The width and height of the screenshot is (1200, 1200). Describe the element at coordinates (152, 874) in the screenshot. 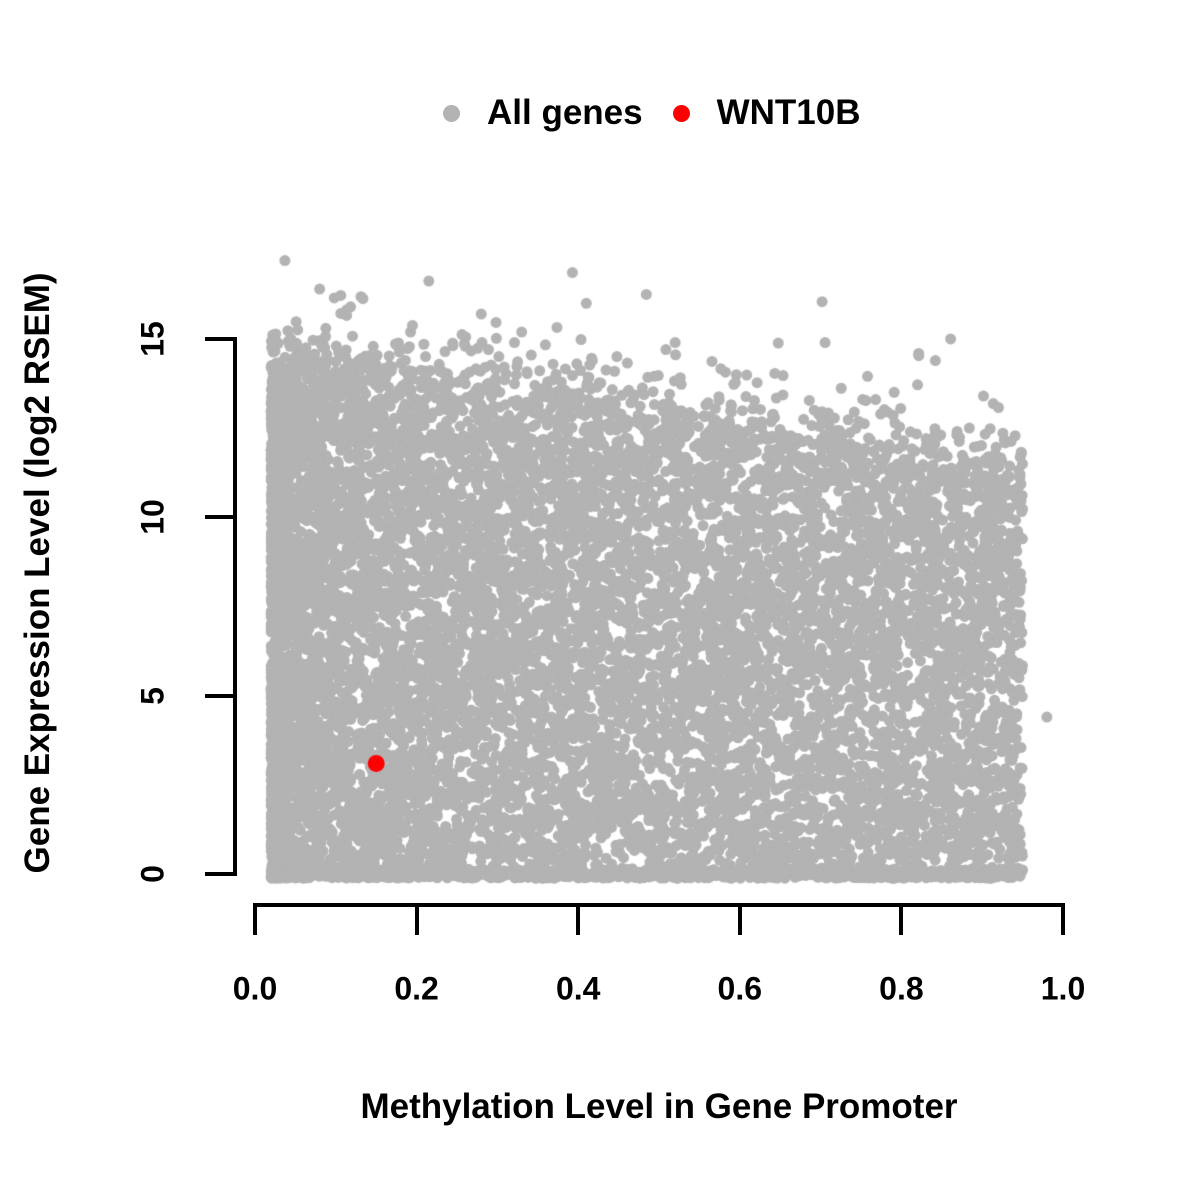

I see `y-tick-label: 0` at that location.